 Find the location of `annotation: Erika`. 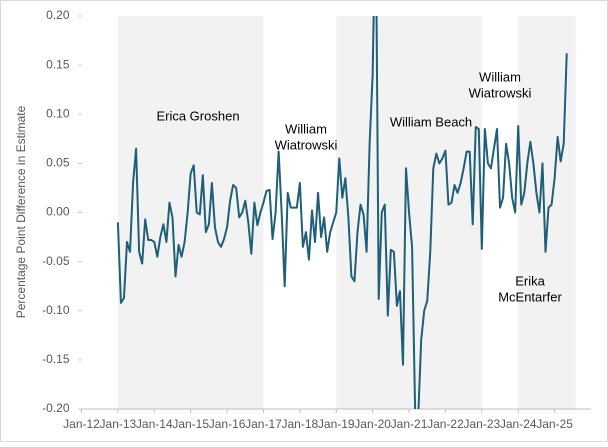

annotation: Erika is located at coordinates (530, 280).